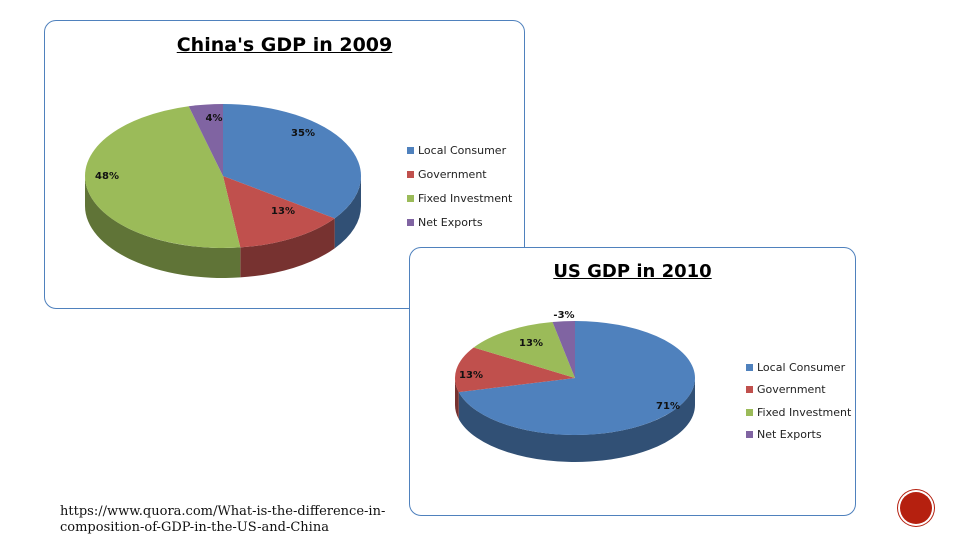 This screenshot has width=960, height=540. I want to click on source-line: composition-of-GDP-in-the-US-and-China, so click(194, 527).